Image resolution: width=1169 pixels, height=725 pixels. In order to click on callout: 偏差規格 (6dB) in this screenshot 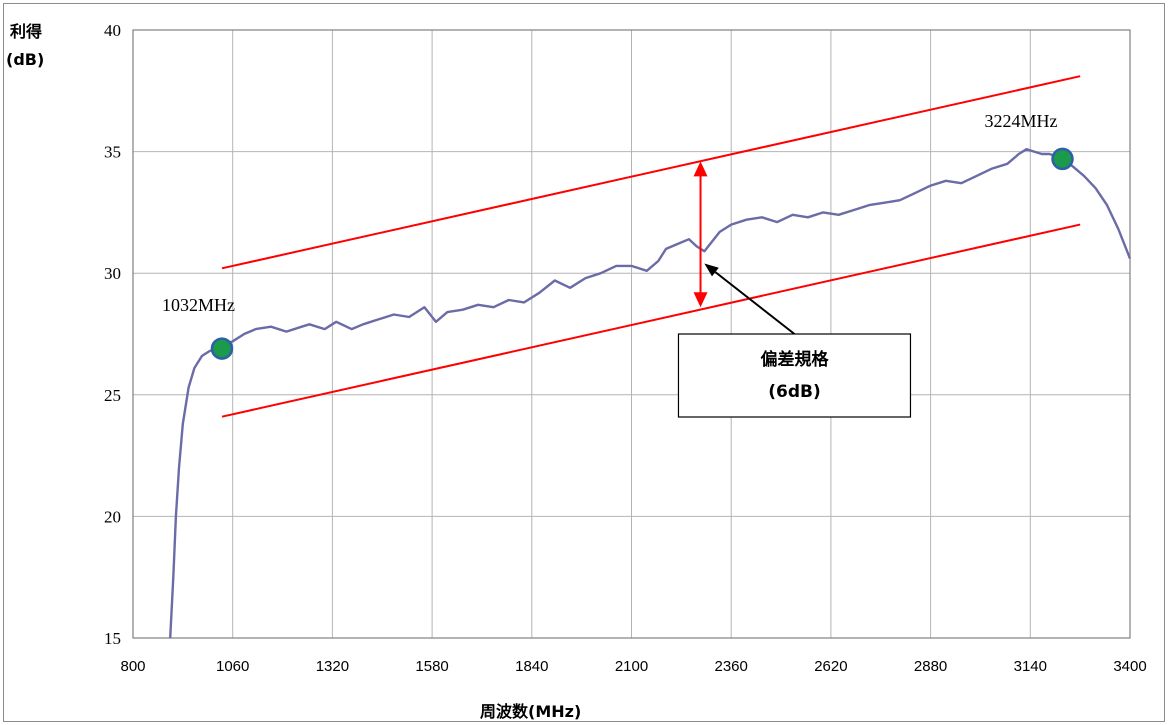, I will do `click(794, 340)`.